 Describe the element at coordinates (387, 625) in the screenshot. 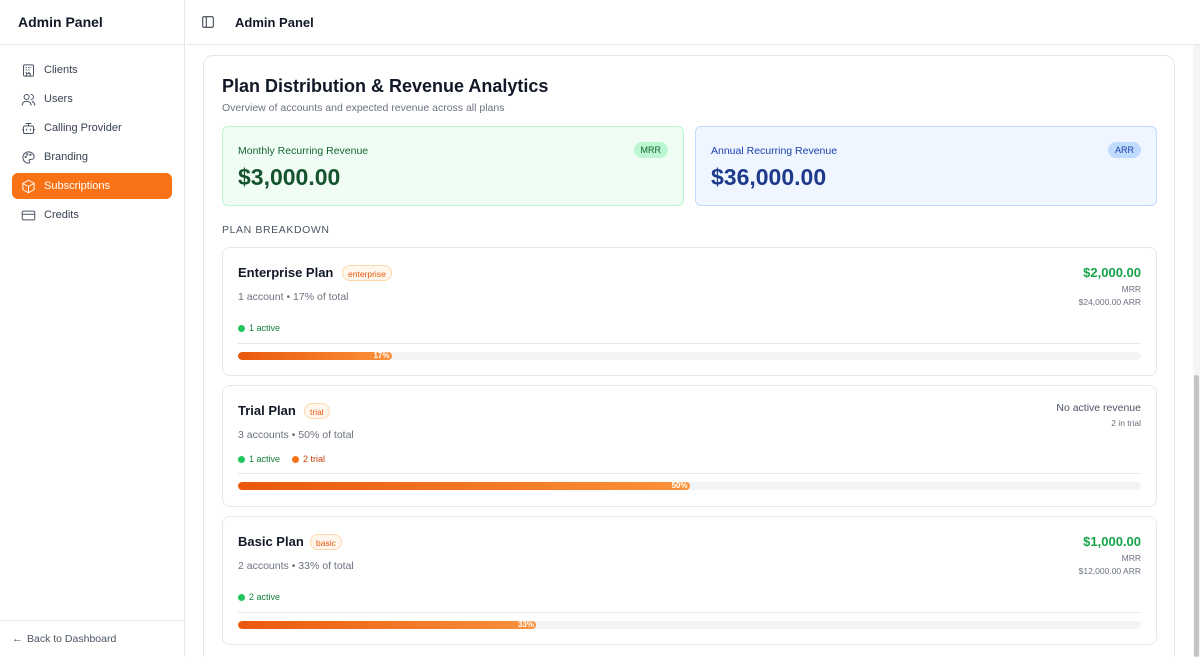

I see `plan-progress-fill: 33%` at that location.